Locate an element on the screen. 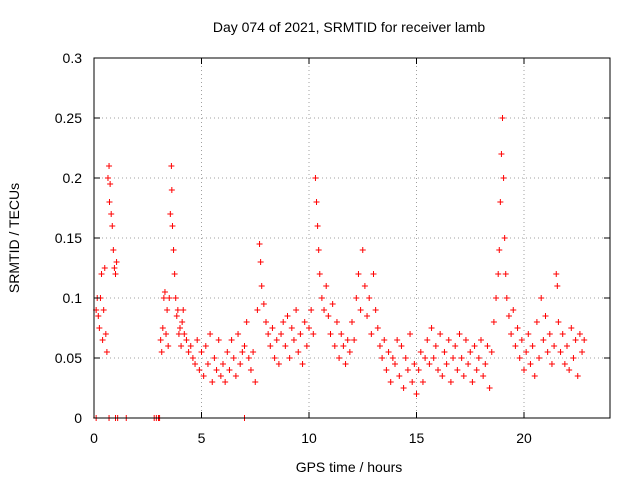 This screenshot has width=640, height=480. y-tick-label: 0.2 is located at coordinates (73, 178).